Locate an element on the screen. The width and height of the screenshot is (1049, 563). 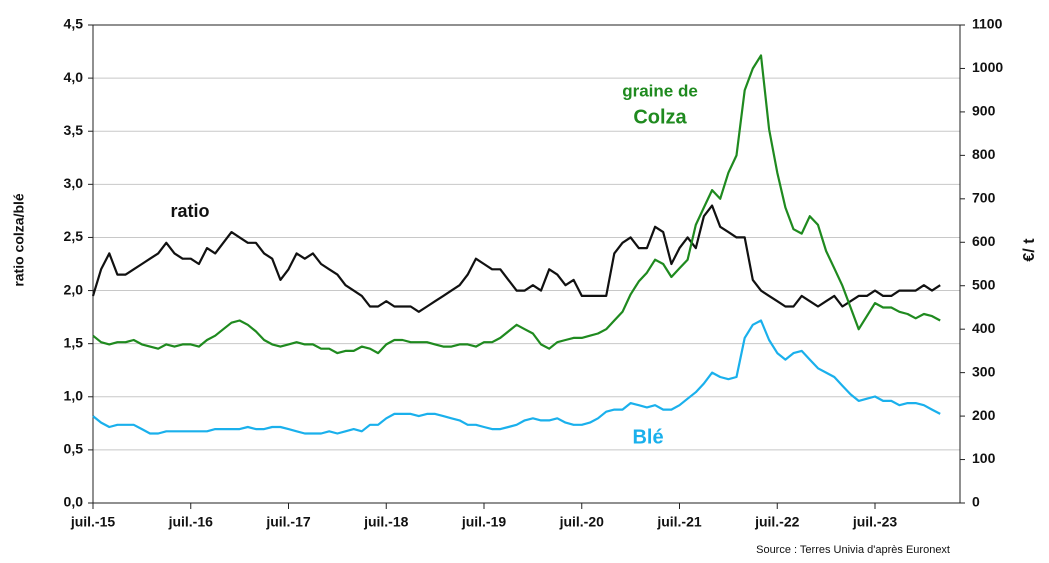
y2-tick-label: 800 is located at coordinates (984, 154).